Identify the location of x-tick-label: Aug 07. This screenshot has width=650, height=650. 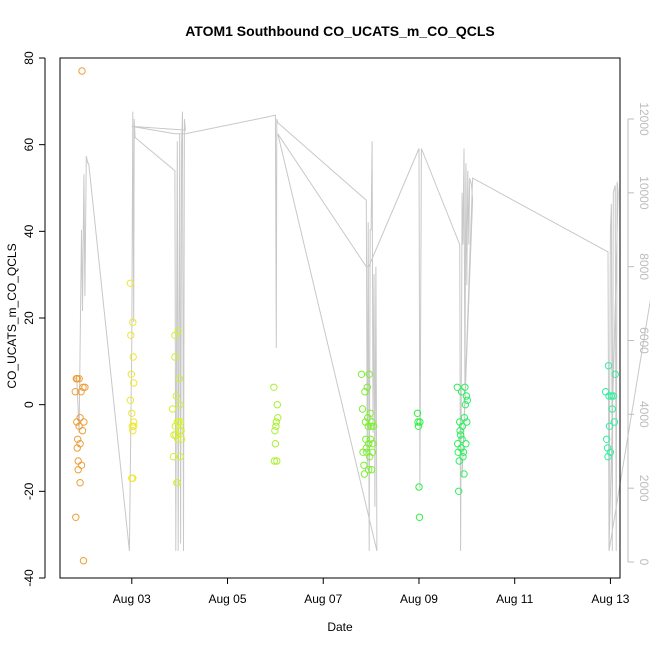
(323, 599).